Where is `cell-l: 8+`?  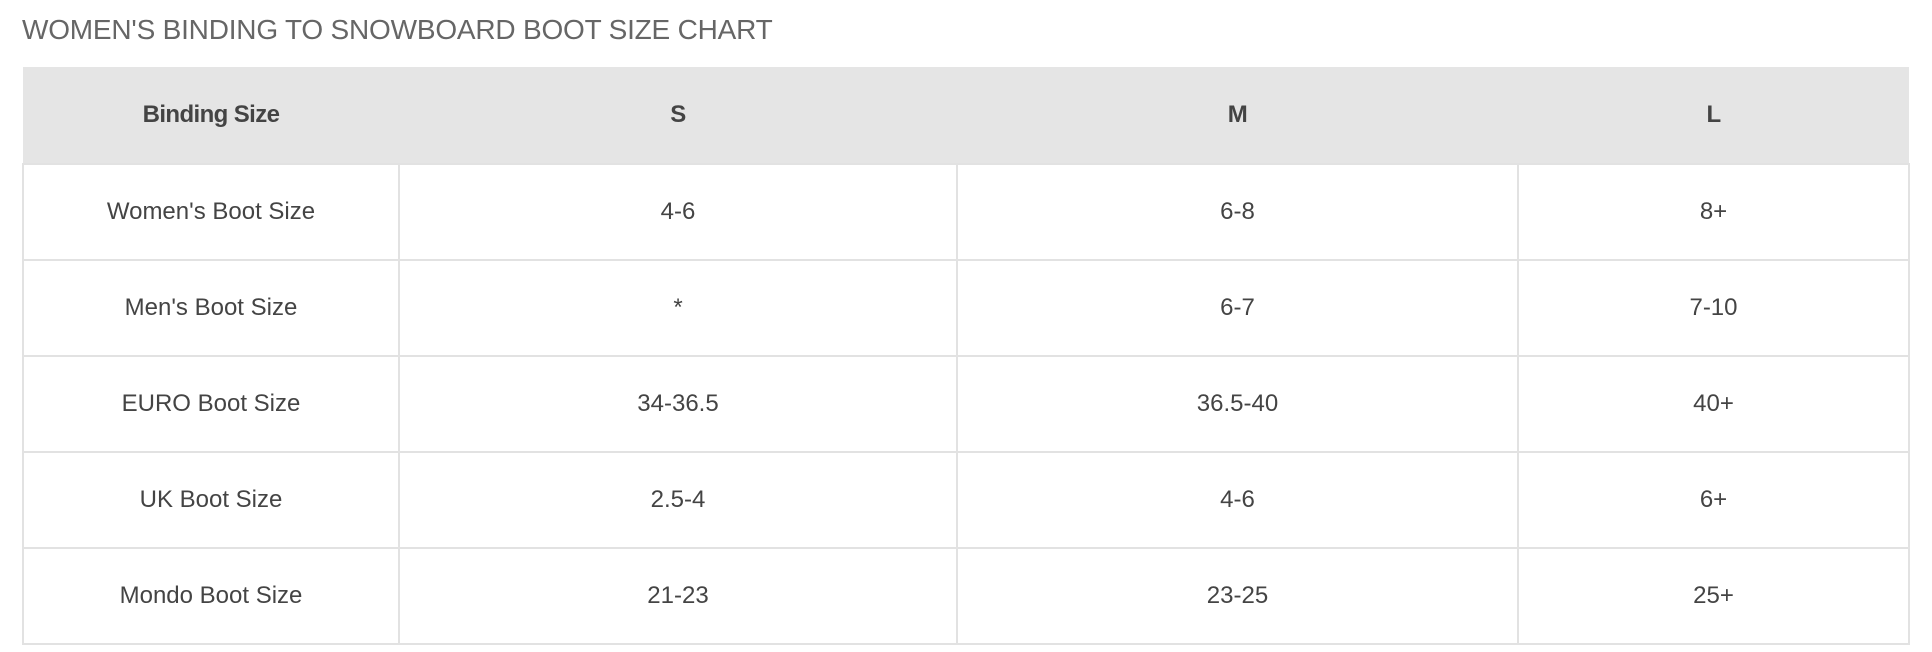 cell-l: 8+ is located at coordinates (1713, 212).